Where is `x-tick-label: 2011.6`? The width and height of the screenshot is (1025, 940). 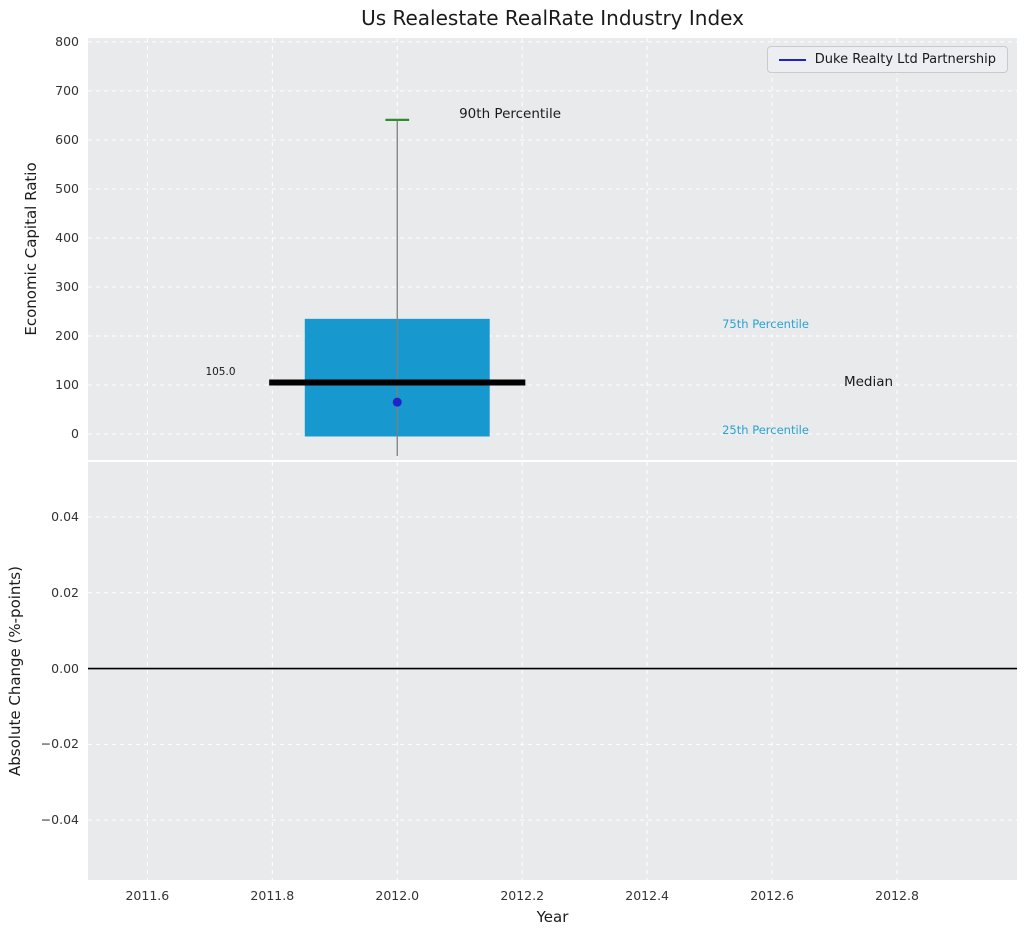 x-tick-label: 2011.6 is located at coordinates (147, 895).